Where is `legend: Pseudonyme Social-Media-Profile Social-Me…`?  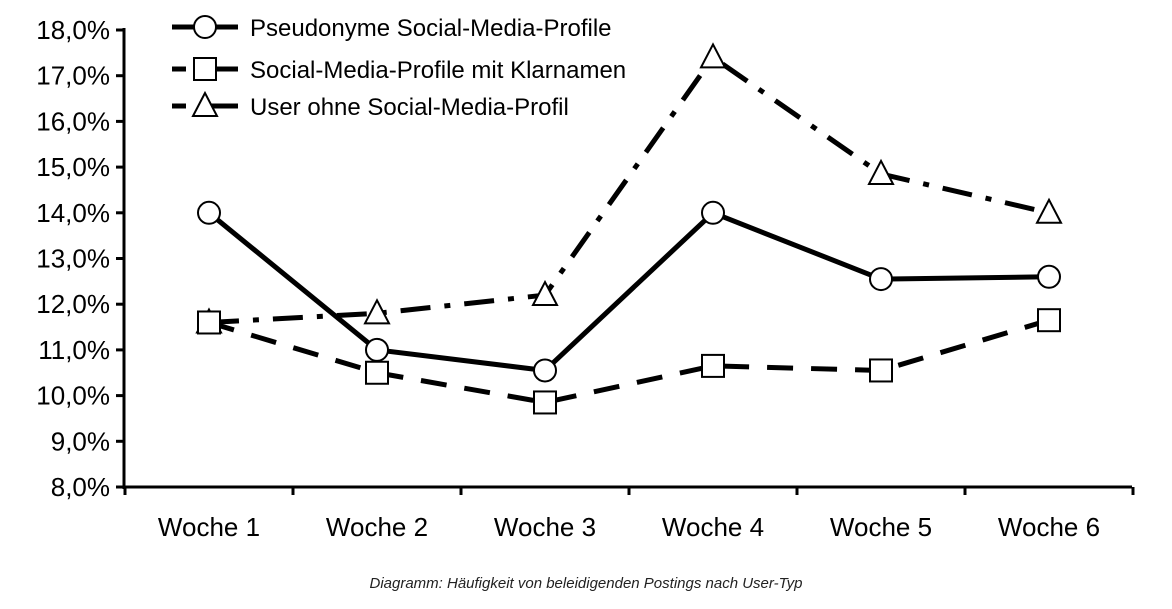
legend: Pseudonyme Social-Media-Profile Social-Me… is located at coordinates (399, 68).